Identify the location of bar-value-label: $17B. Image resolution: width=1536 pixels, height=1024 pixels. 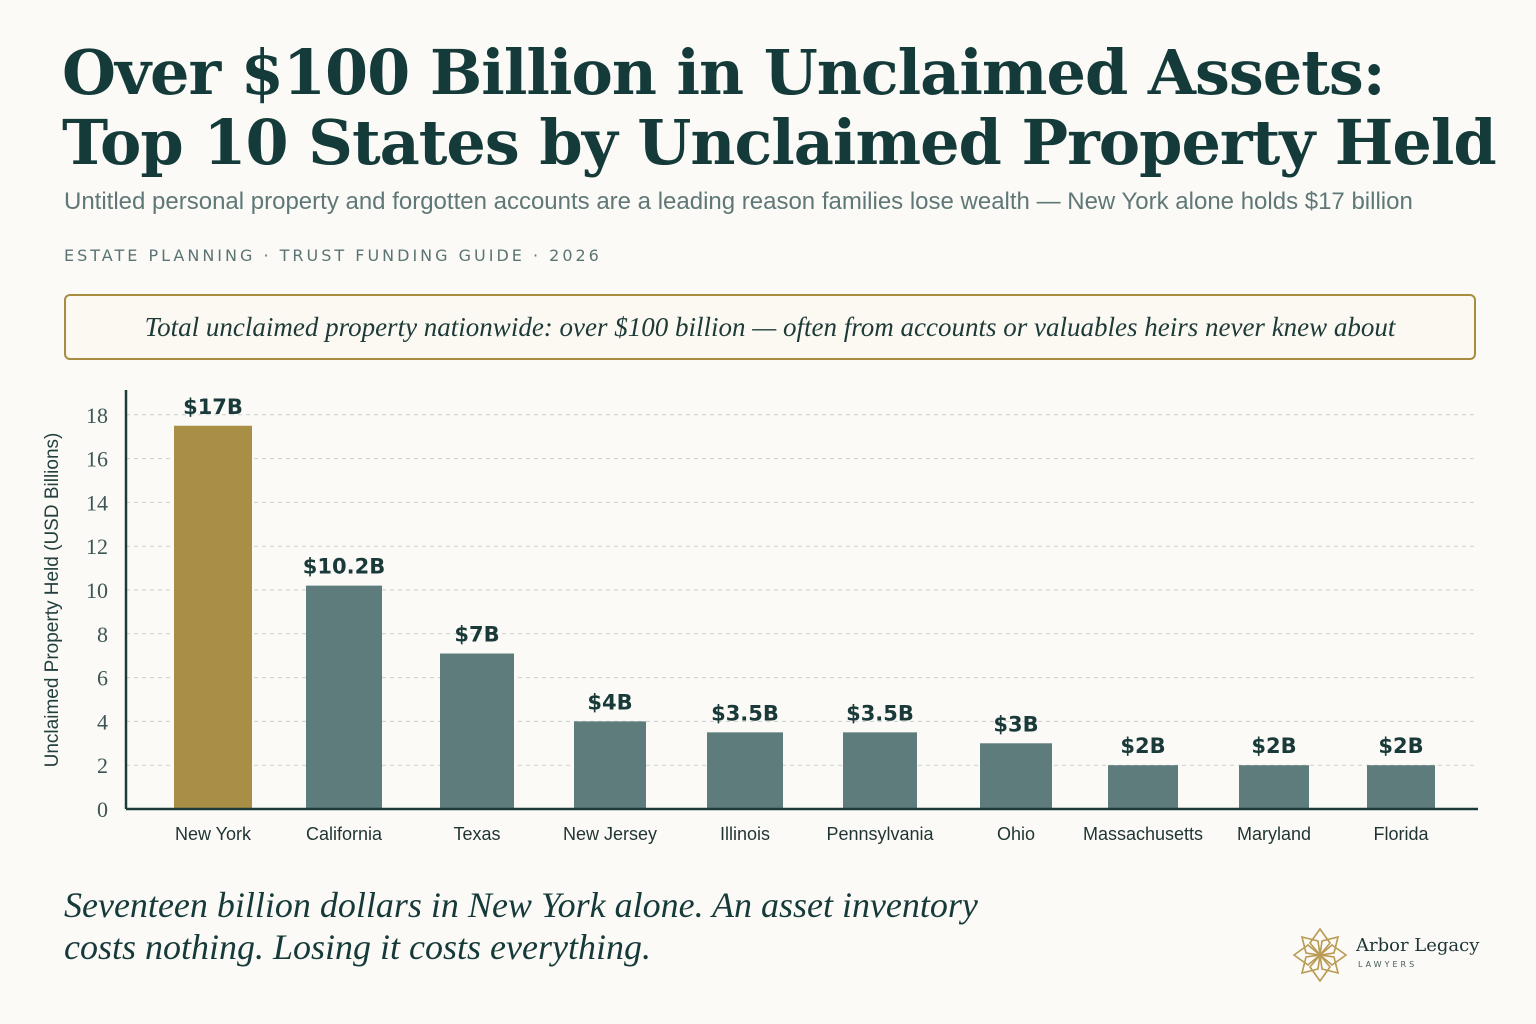
(213, 407).